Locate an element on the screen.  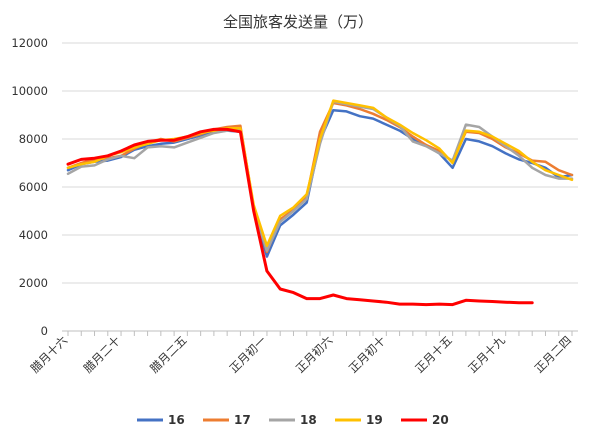
x-tick-label: 正月初一 is located at coordinates (248, 354).